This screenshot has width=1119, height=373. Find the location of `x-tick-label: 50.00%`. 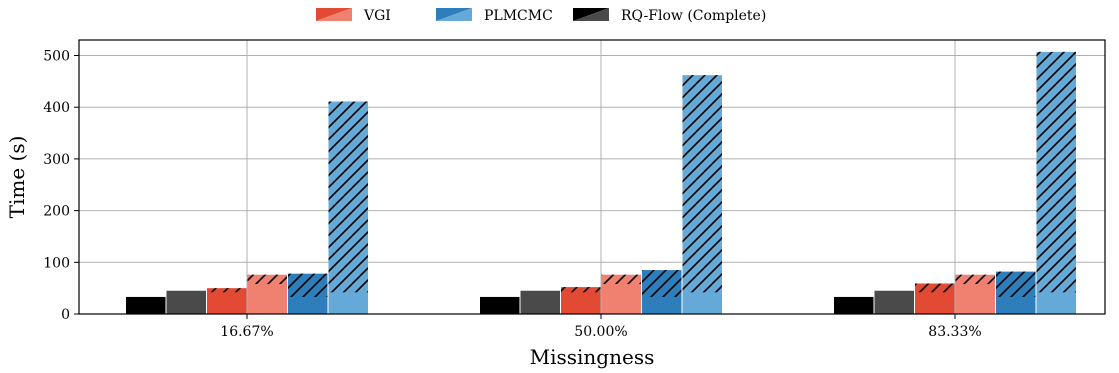

x-tick-label: 50.00% is located at coordinates (600, 332).